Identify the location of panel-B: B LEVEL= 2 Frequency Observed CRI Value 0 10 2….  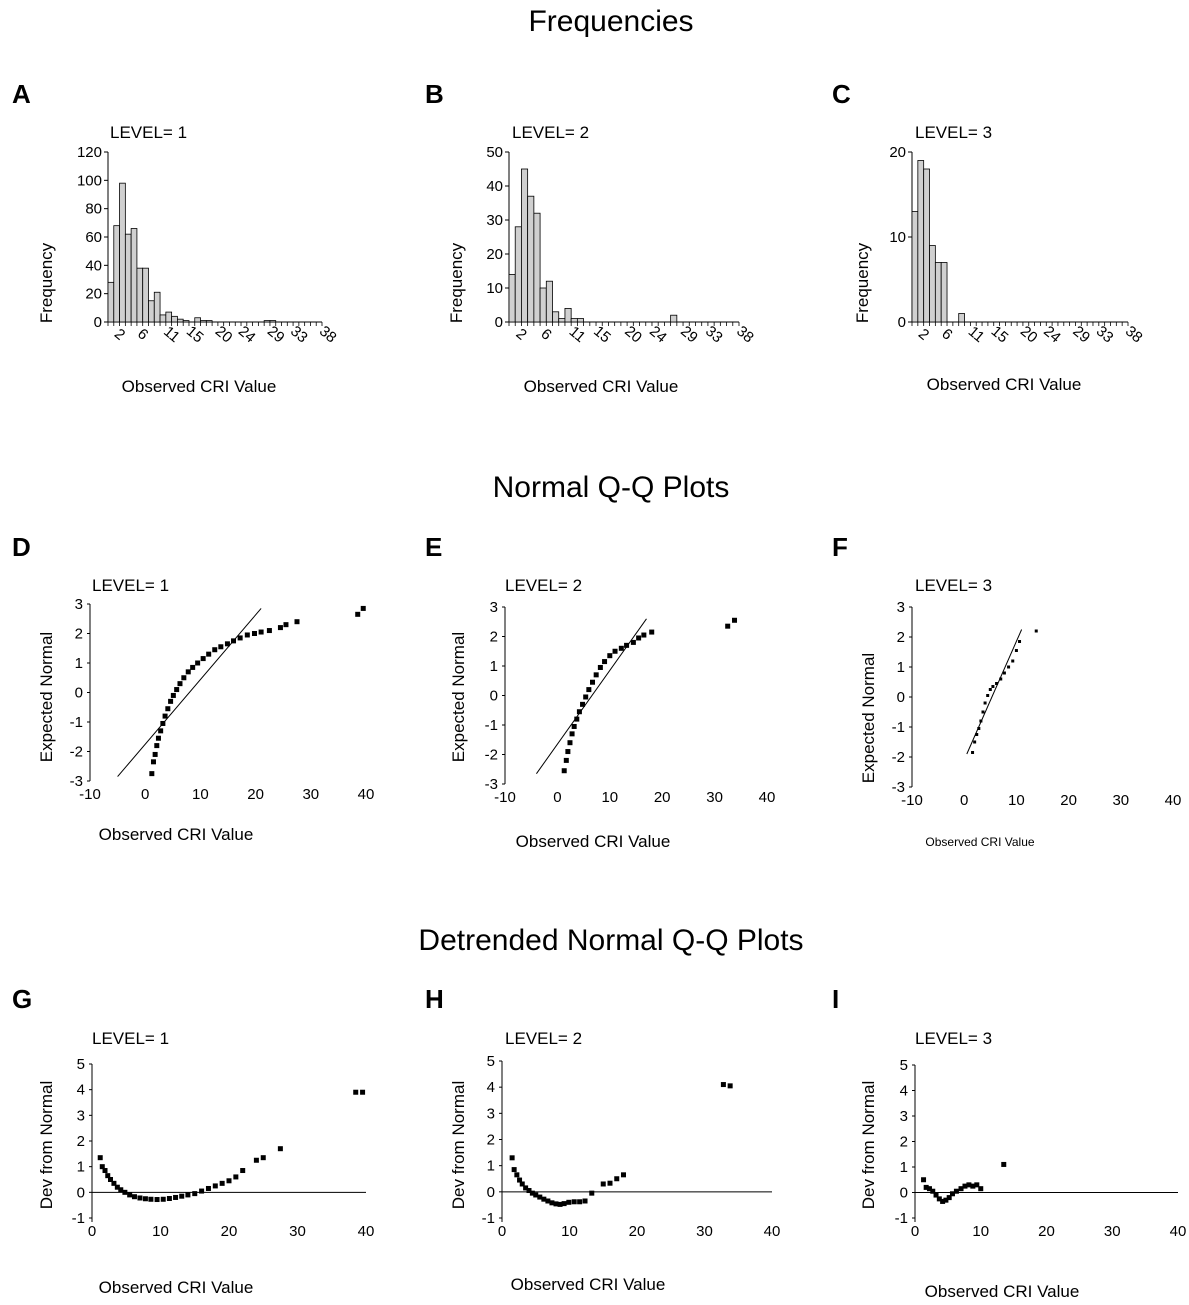
(591, 237).